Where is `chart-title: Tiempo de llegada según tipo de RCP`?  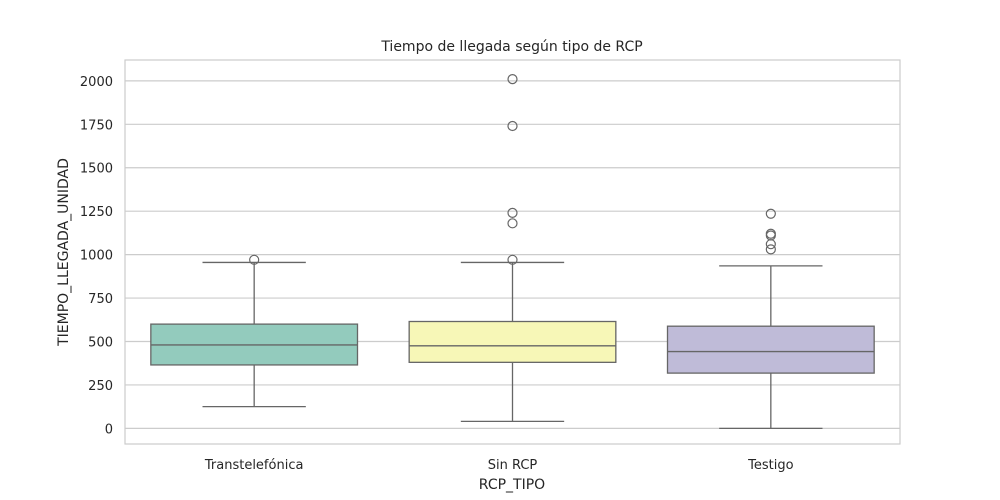
chart-title: Tiempo de llegada según tipo de RCP is located at coordinates (511, 47).